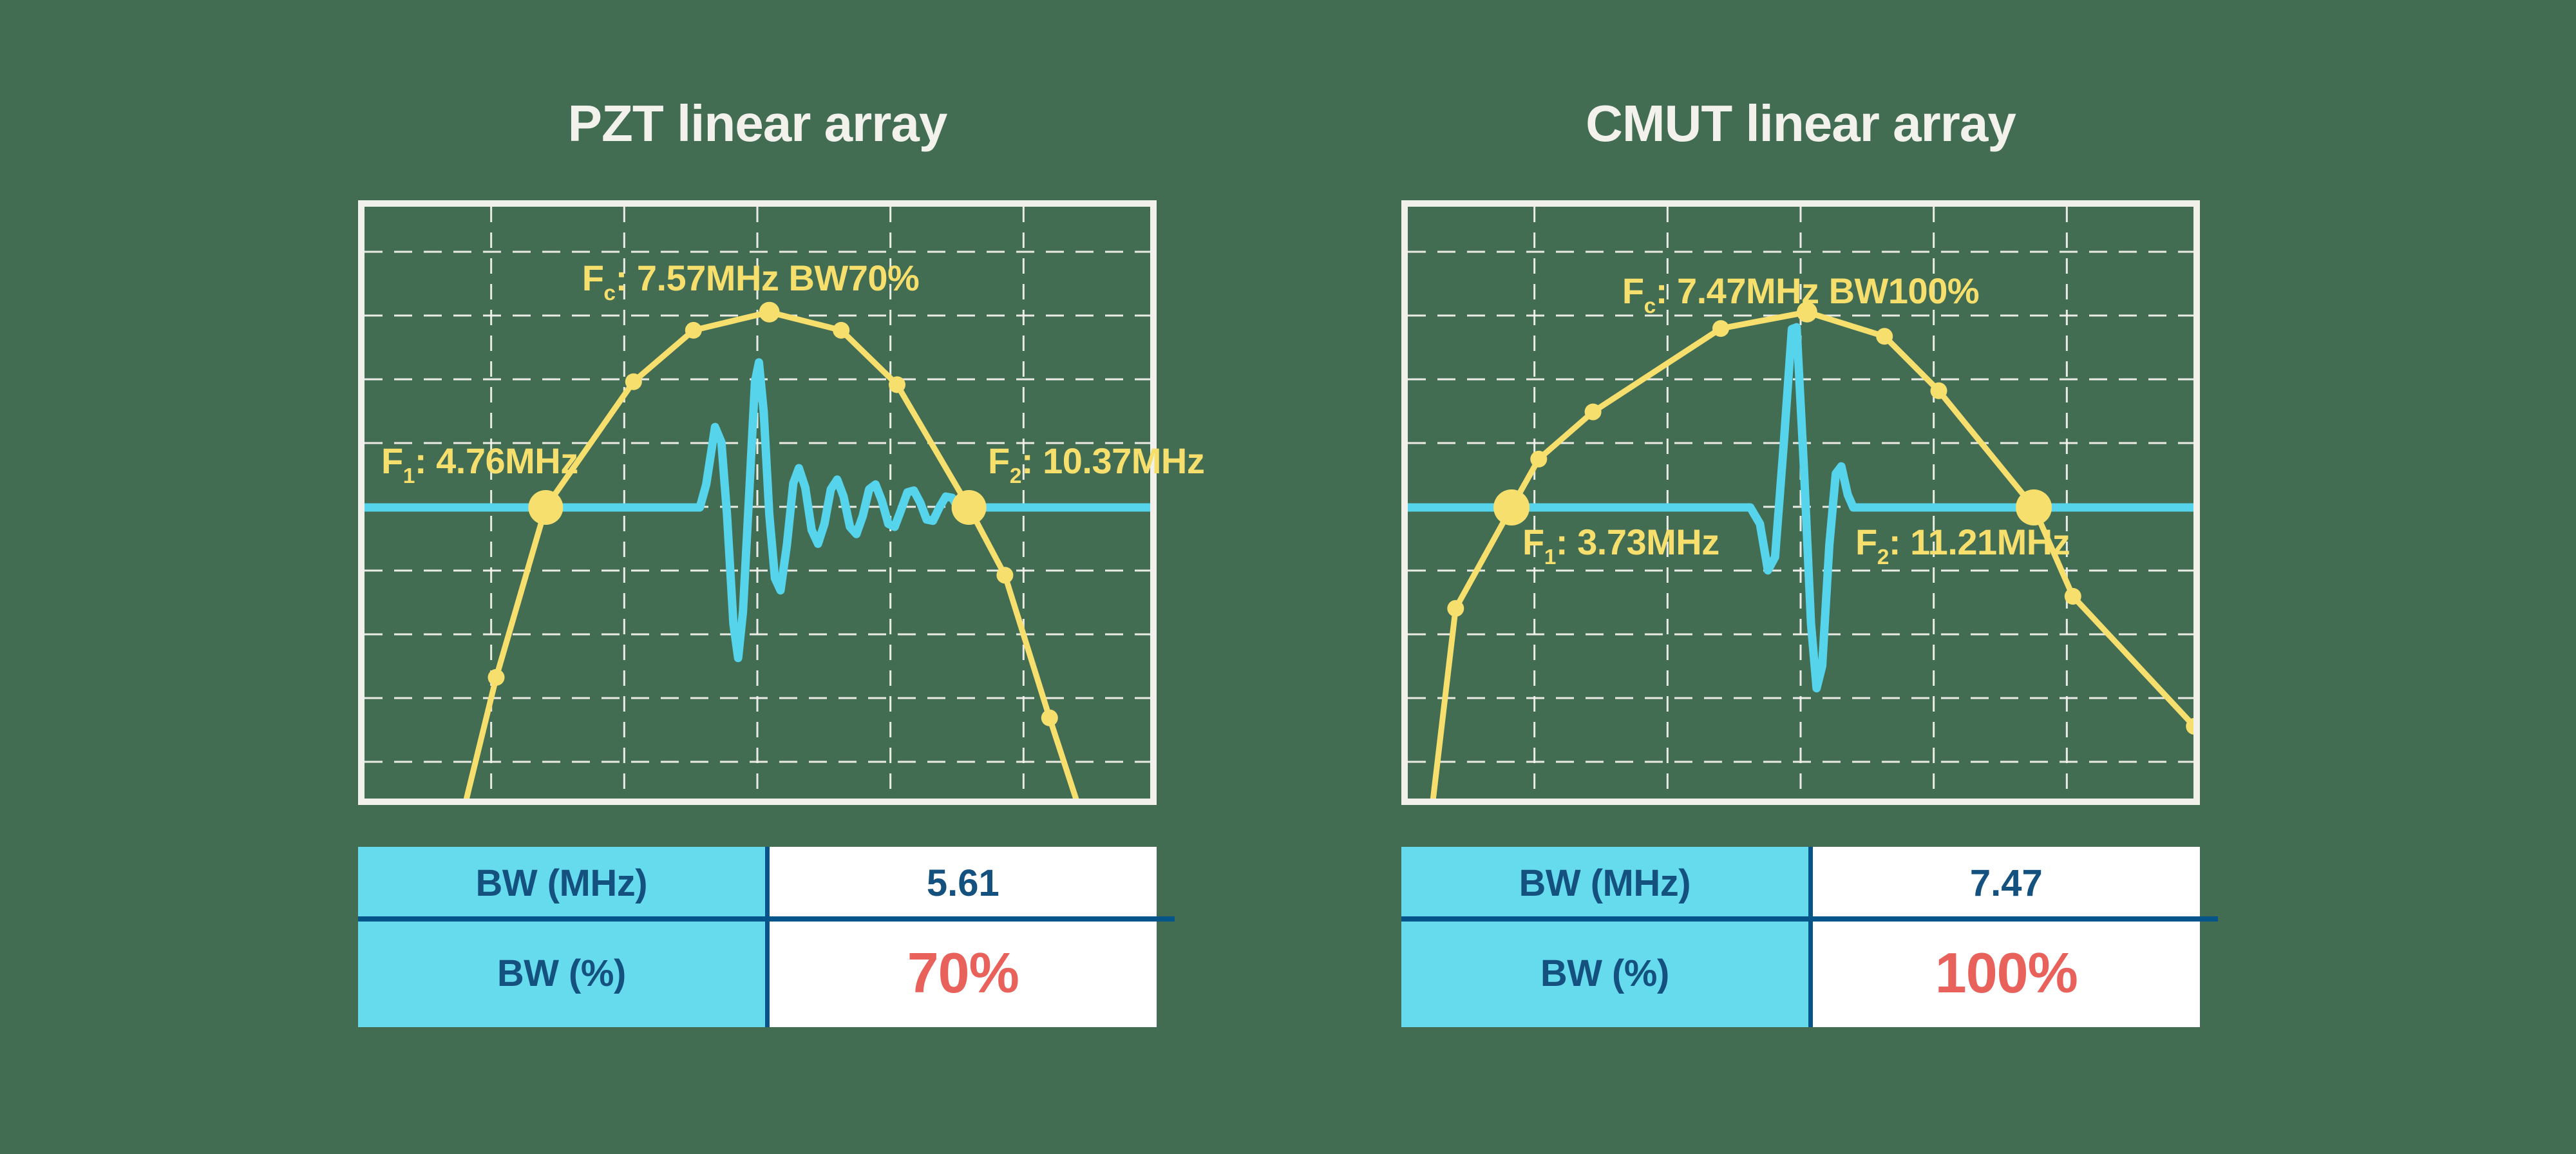 This screenshot has width=2576, height=1154. I want to click on bw-mhz-value: 5.61, so click(963, 883).